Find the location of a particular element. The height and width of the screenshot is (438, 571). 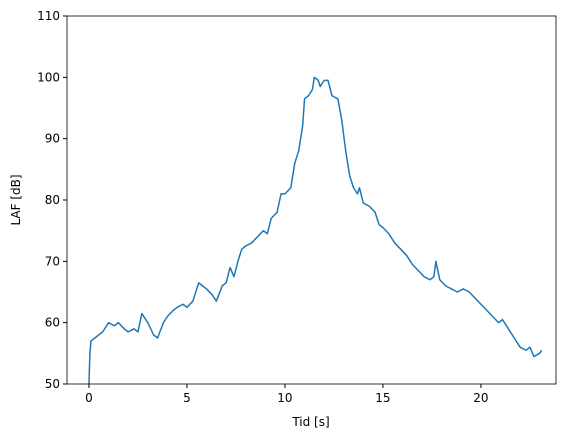

y-tick-label: 110 is located at coordinates (48, 16).